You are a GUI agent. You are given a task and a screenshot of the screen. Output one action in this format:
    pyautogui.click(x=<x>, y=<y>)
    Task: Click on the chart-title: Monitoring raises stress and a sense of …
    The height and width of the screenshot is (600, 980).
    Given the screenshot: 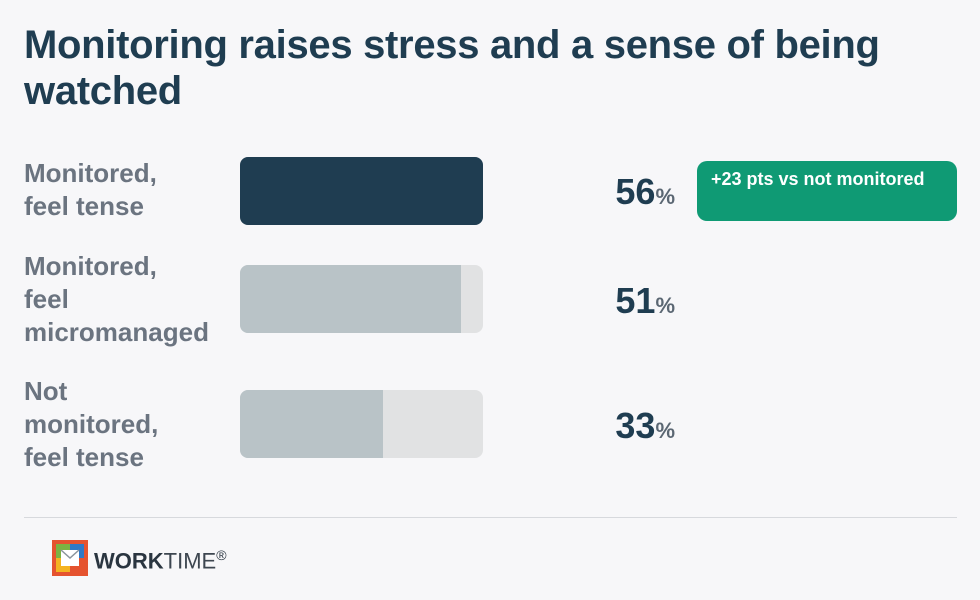 What is the action you would take?
    pyautogui.click(x=452, y=68)
    